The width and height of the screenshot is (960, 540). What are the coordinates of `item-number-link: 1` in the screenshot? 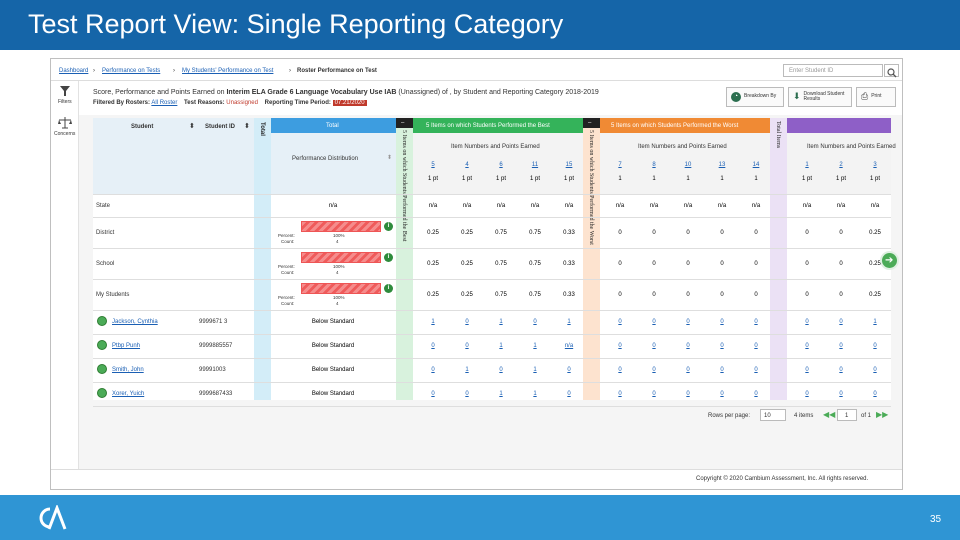 It's located at (807, 165).